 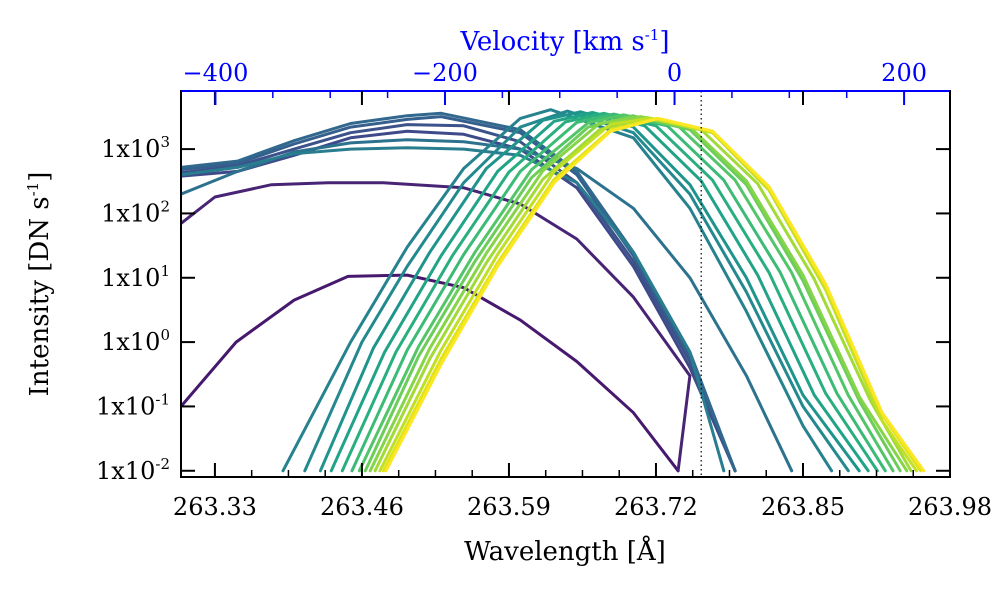 I want to click on top-axis-label: Velocity [km s-1], so click(x=565, y=41).